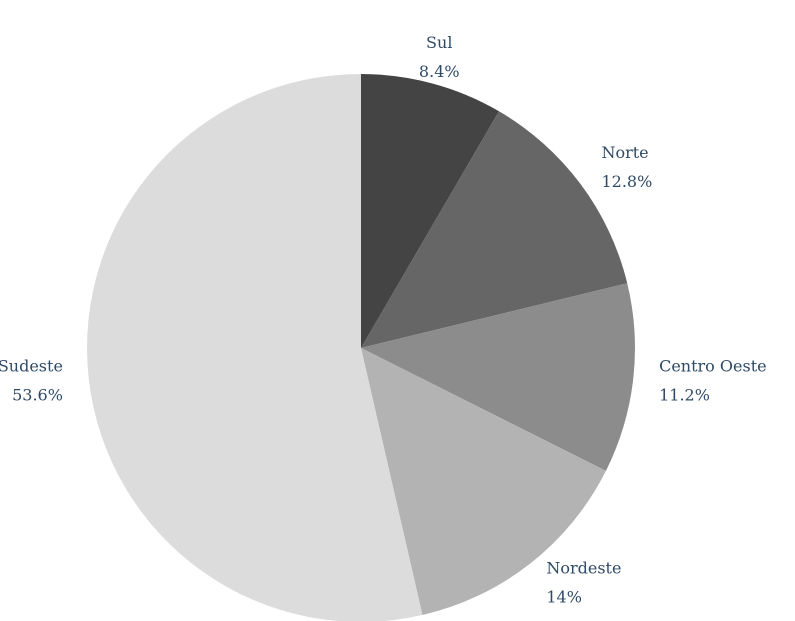 The image size is (795, 621). What do you see at coordinates (583, 567) in the screenshot?
I see `slice-label: Nordeste` at bounding box center [583, 567].